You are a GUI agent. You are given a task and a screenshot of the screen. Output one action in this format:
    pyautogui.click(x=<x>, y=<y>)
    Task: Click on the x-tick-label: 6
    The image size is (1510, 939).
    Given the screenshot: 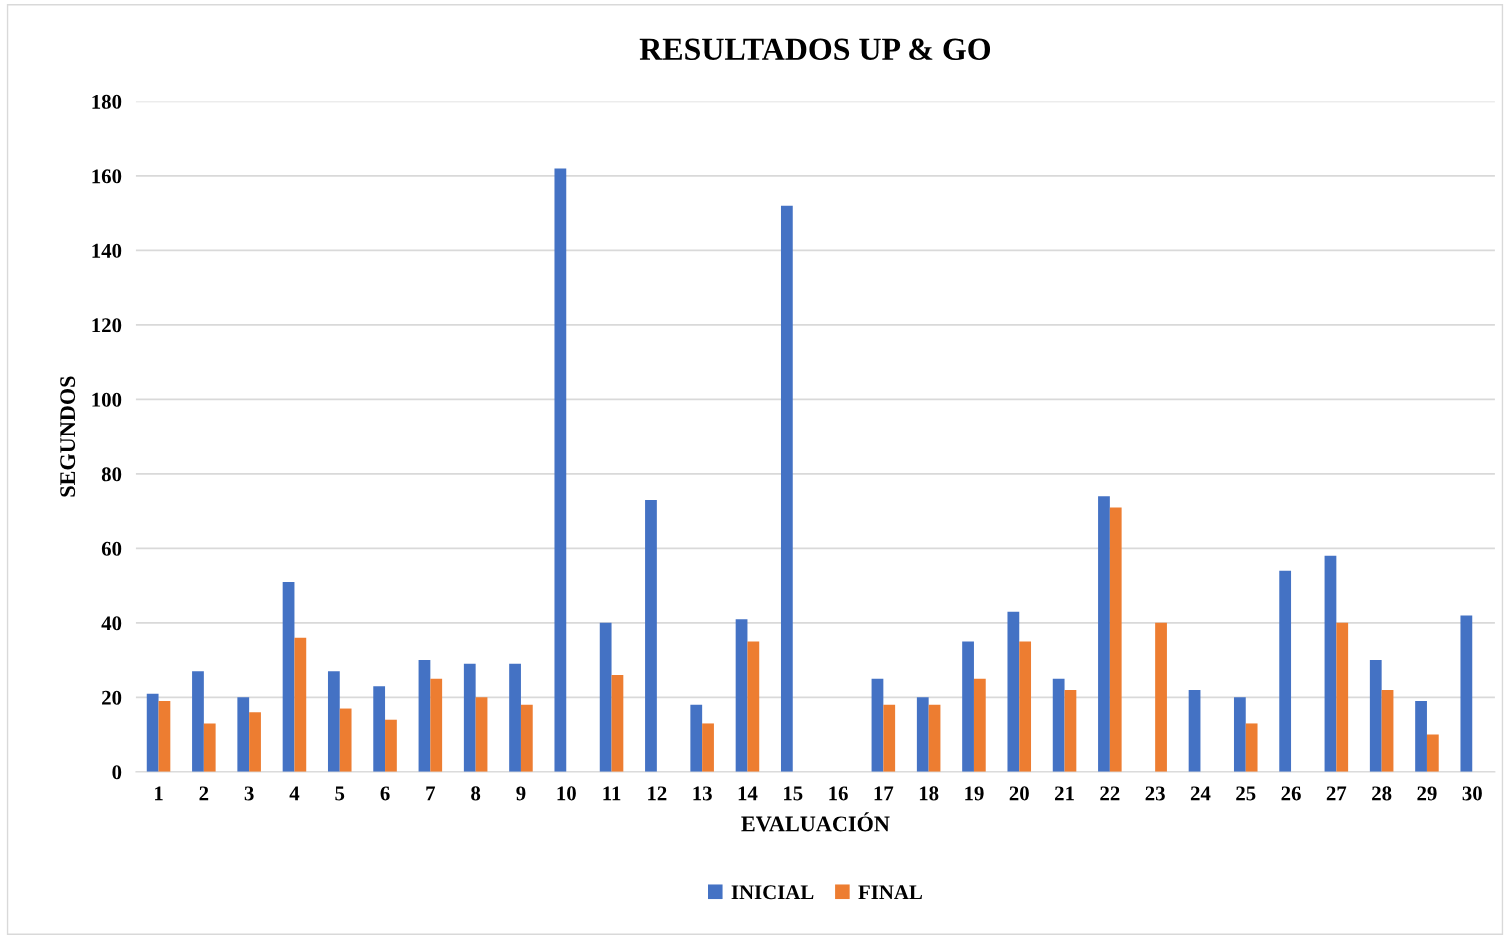 What is the action you would take?
    pyautogui.click(x=385, y=793)
    